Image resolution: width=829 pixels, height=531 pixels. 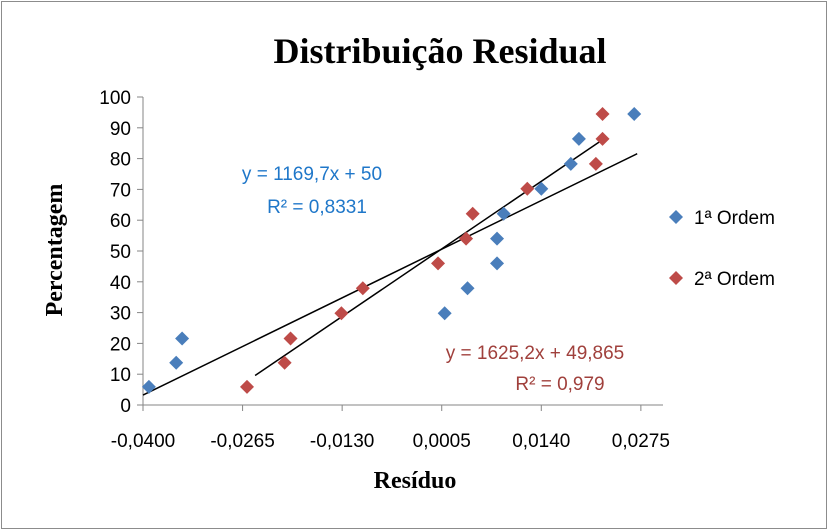 I want to click on y-axis-title: Percentagem, so click(x=55, y=250).